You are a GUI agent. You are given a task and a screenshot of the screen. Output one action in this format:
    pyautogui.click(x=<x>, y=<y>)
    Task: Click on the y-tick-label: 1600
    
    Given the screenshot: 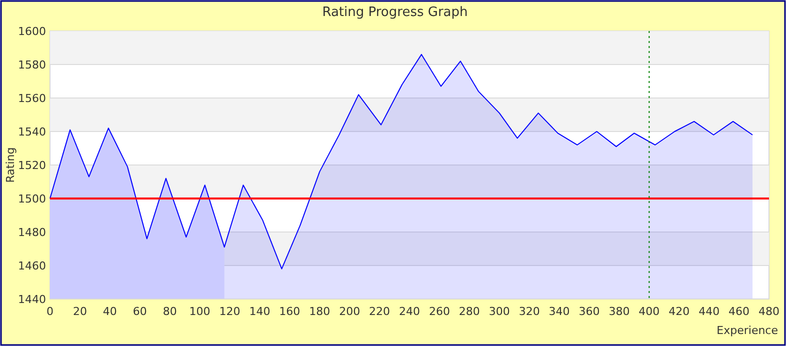 What is the action you would take?
    pyautogui.click(x=32, y=31)
    